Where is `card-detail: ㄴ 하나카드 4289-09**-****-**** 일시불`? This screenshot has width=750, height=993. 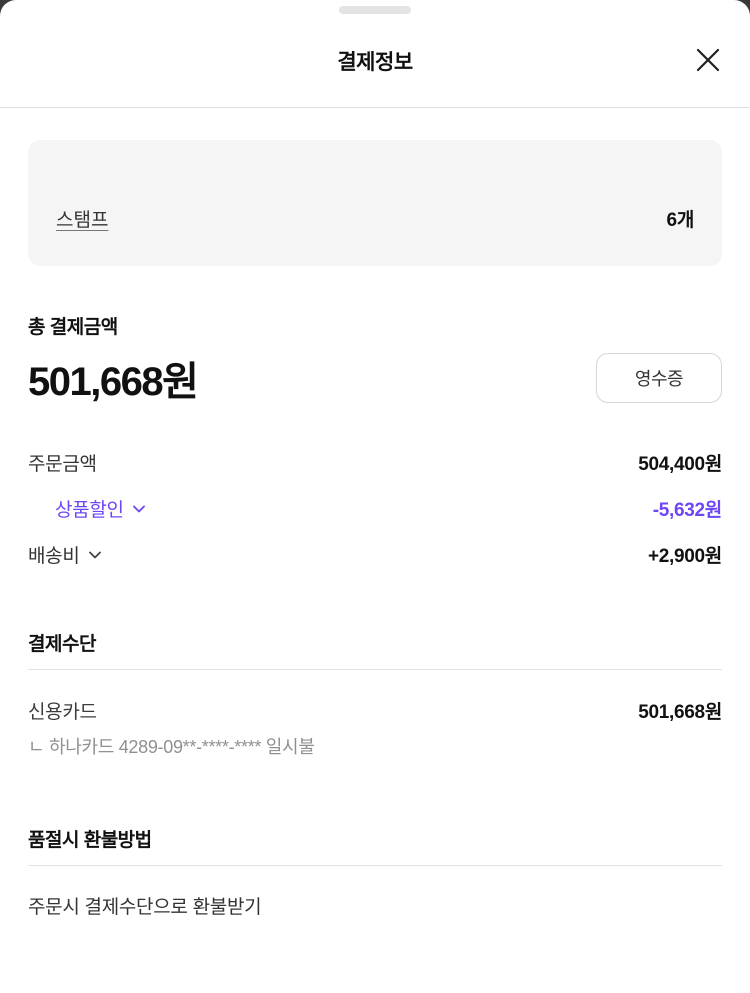 card-detail: ㄴ 하나카드 4289-09**-****-**** 일시불 is located at coordinates (171, 747).